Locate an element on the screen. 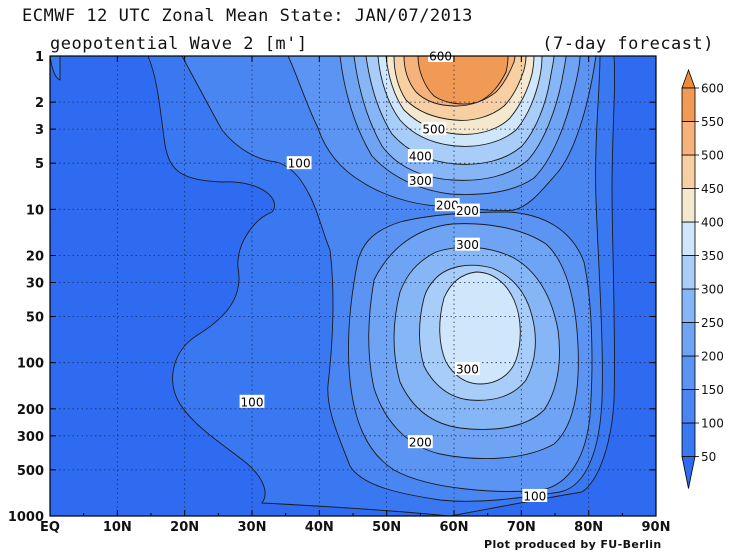 The image size is (732, 560). contour-label: 400 is located at coordinates (420, 157).